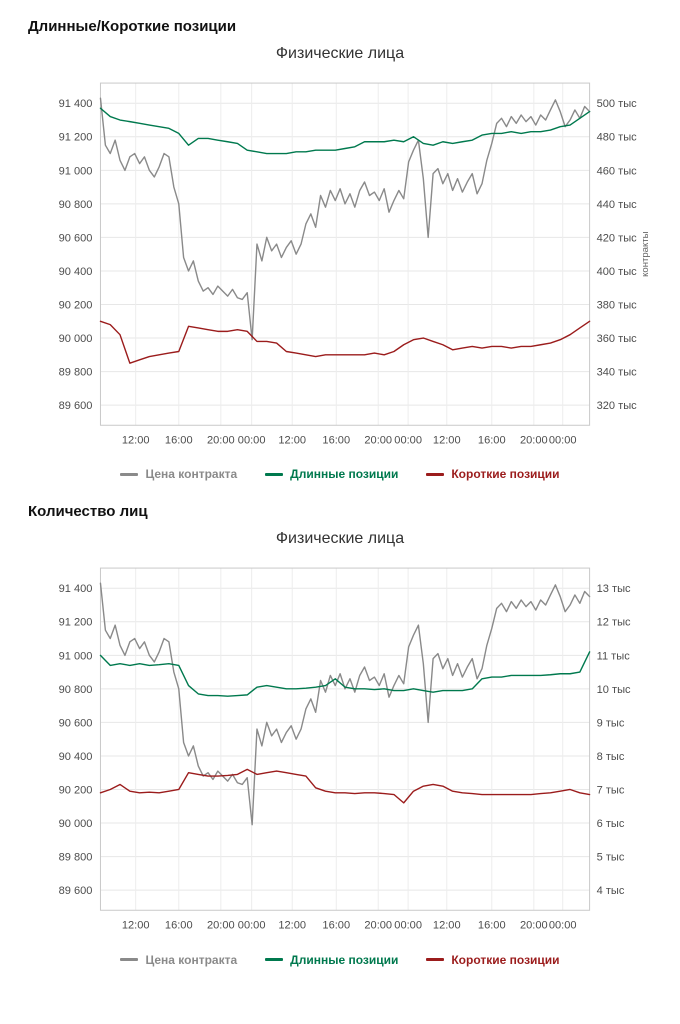 The height and width of the screenshot is (1024, 680). What do you see at coordinates (617, 306) in the screenshot?
I see `svg-text: 380 тыс` at bounding box center [617, 306].